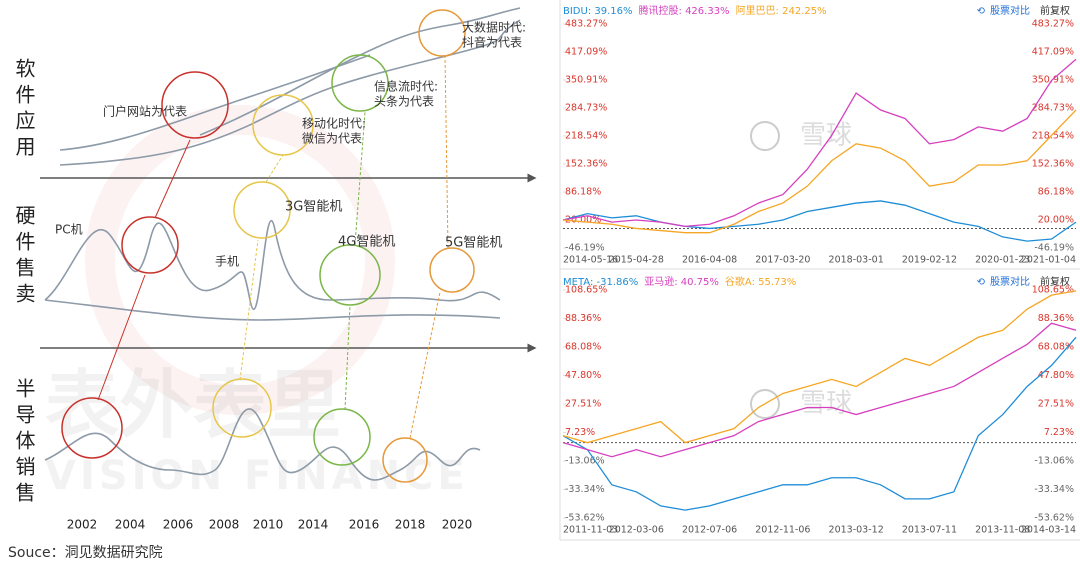  Describe the element at coordinates (69, 230) in the screenshot. I see `annotation: PC机` at that location.